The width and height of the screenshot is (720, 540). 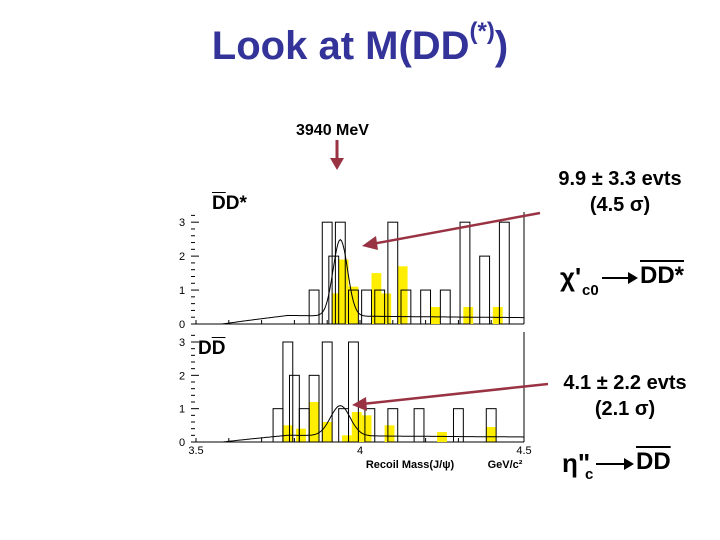 I want to click on x-axis-unit: GeV/c², so click(x=505, y=465).